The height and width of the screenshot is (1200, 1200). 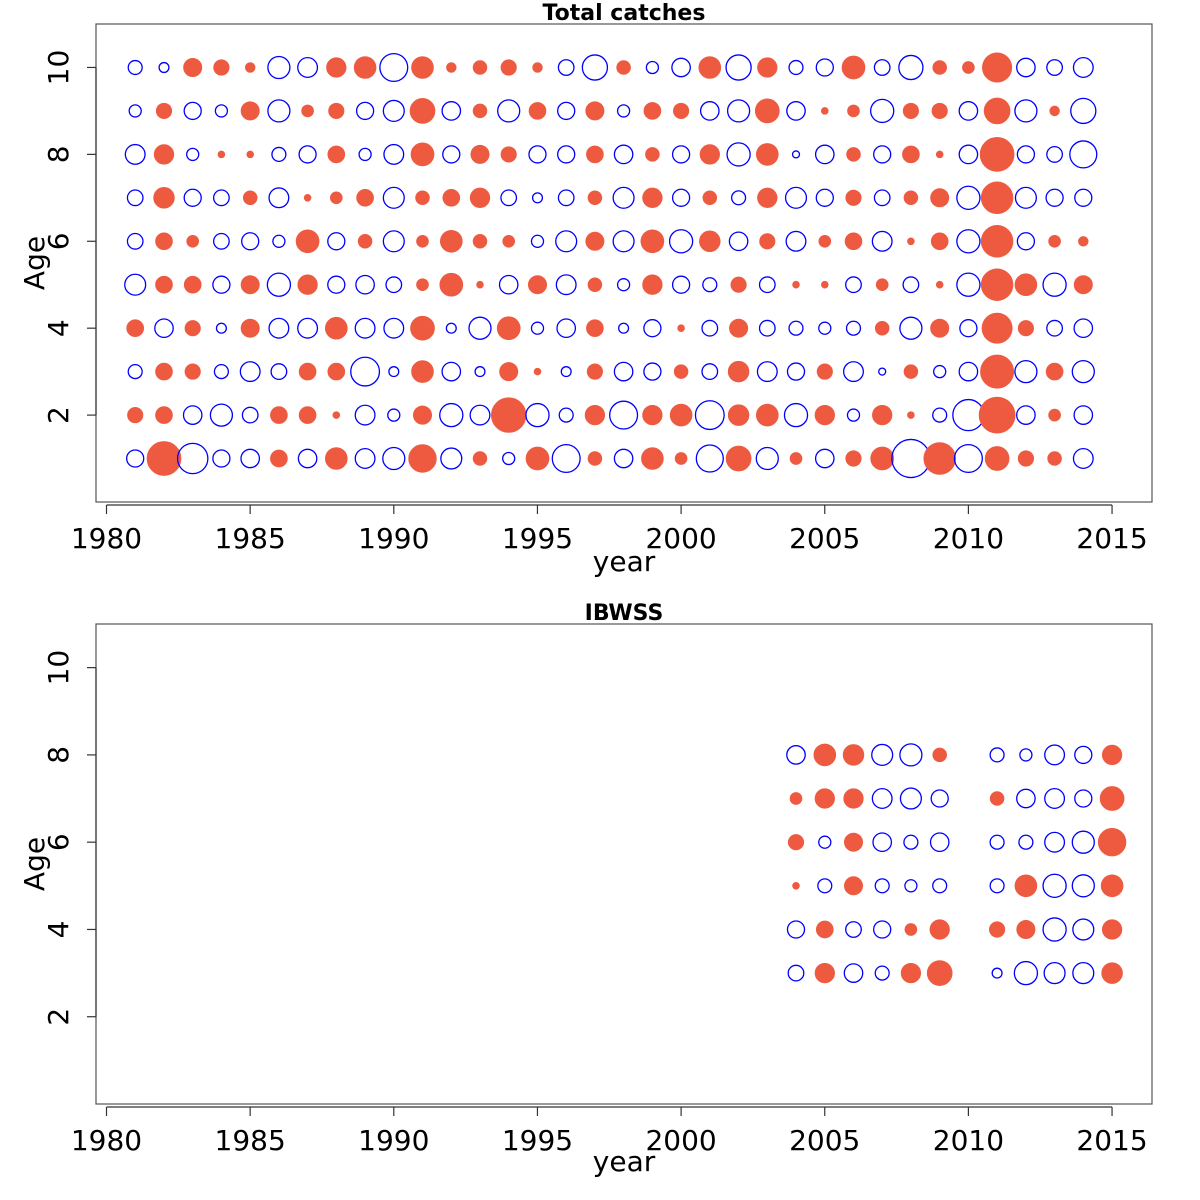 What do you see at coordinates (69, 237) in the screenshot?
I see `y-axis: 2 4 6 8 10` at bounding box center [69, 237].